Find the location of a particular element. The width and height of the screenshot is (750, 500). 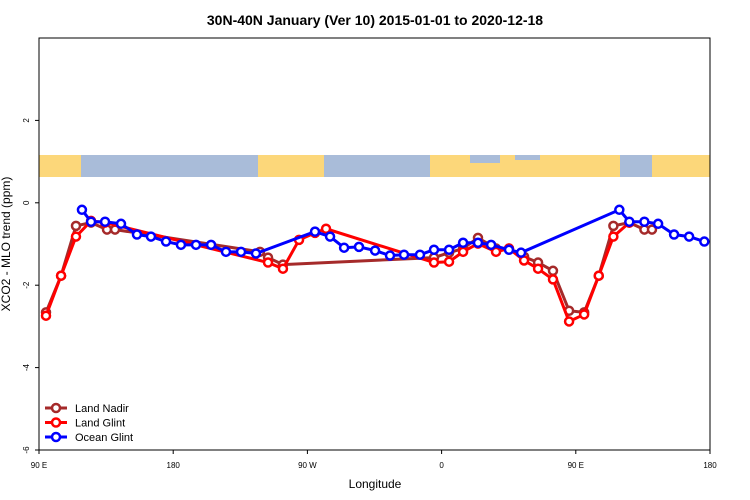

x-axis-label: Longitude is located at coordinates (375, 484).